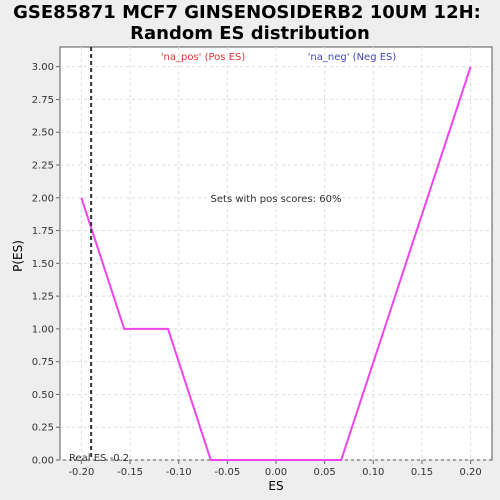 The height and width of the screenshot is (500, 500). What do you see at coordinates (352, 57) in the screenshot?
I see `legend-neg-label: 'na_neg' (Neg ES)` at bounding box center [352, 57].